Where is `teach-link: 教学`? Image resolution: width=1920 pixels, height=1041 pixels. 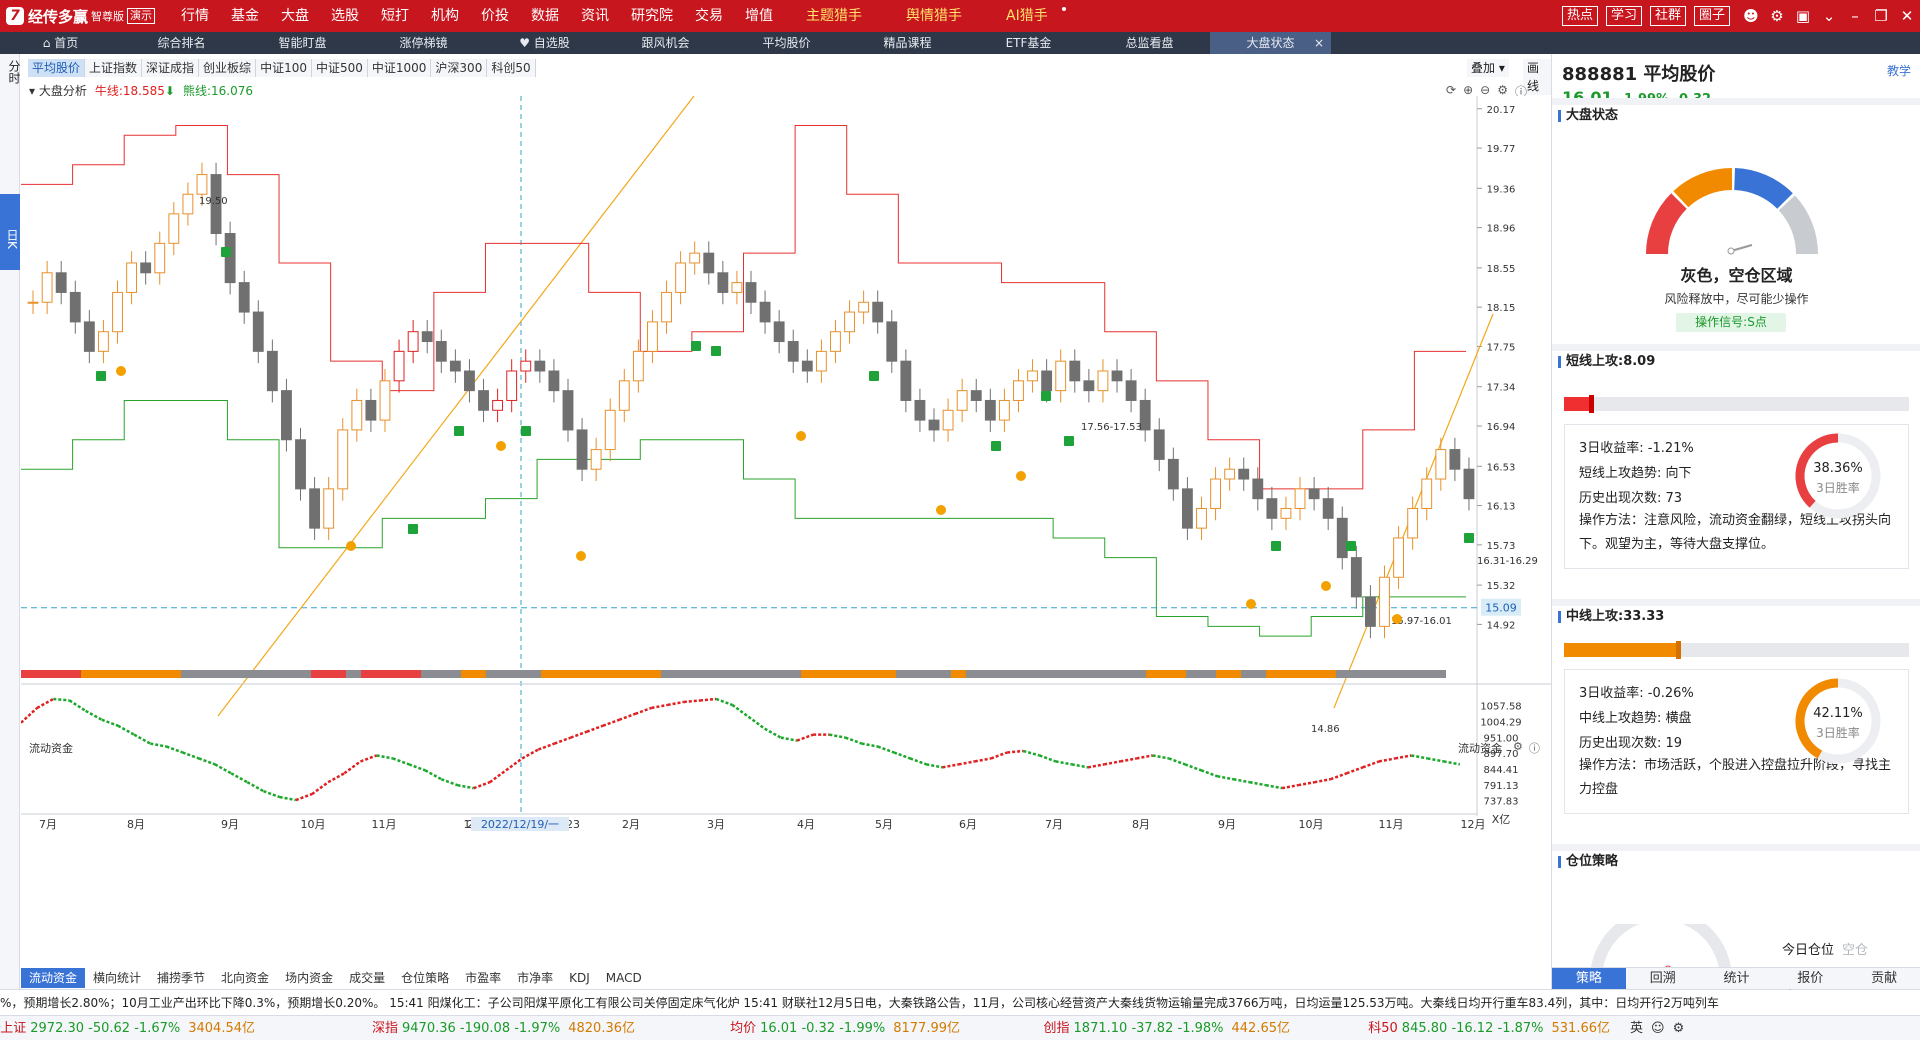 teach-link: 教学 is located at coordinates (1898, 71).